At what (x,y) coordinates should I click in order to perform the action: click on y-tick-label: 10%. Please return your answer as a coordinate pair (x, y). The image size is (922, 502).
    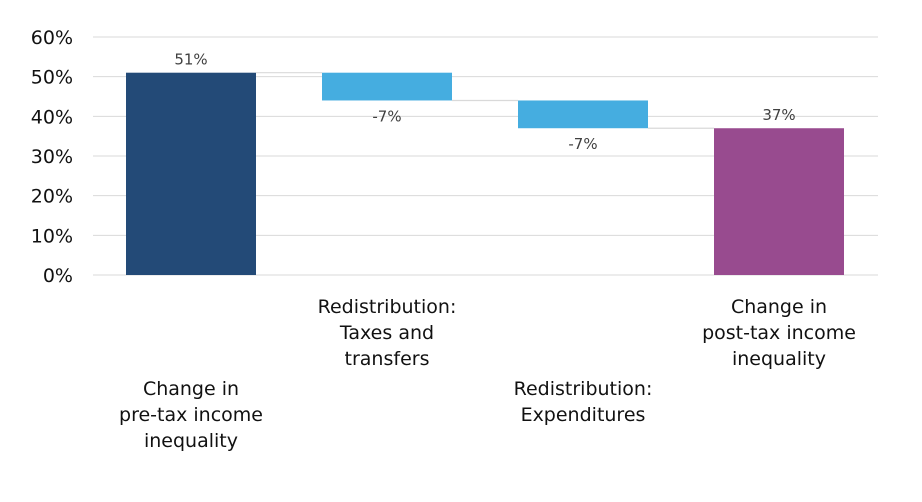
    Looking at the image, I should click on (52, 236).